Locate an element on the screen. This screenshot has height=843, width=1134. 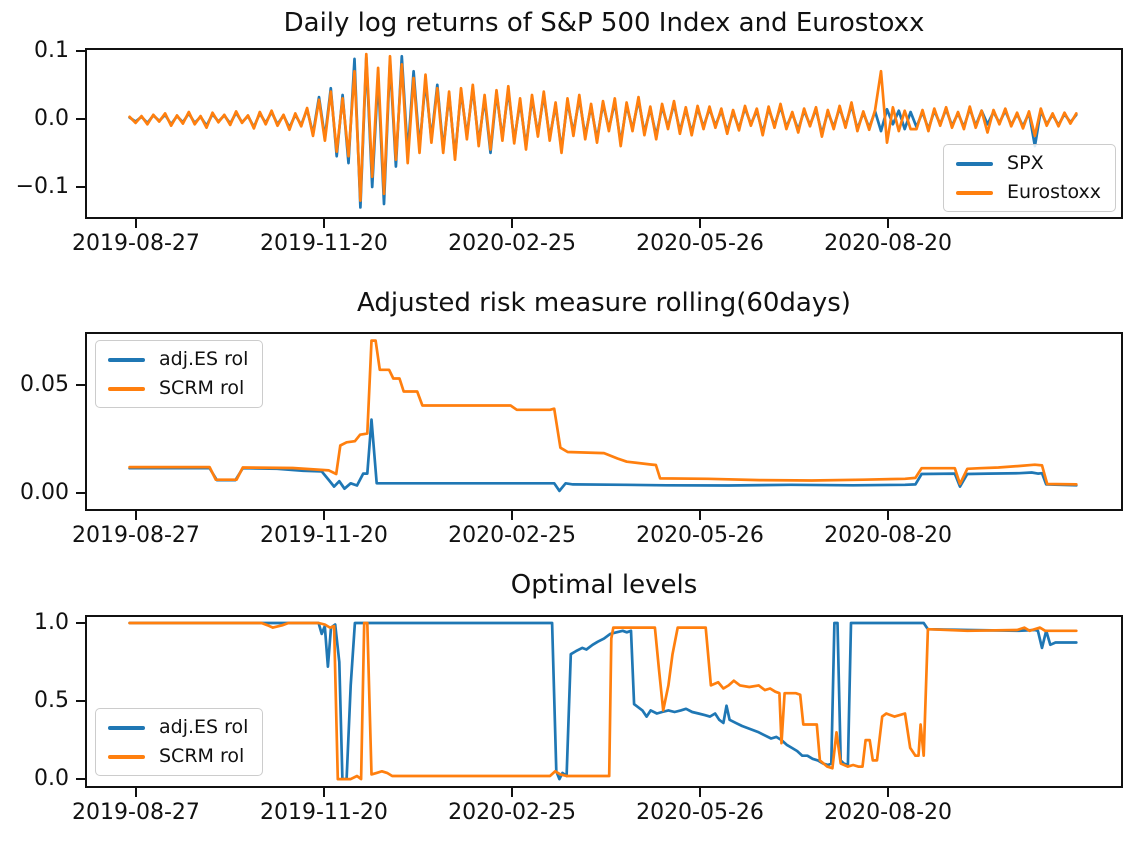
legend-entry: SPX is located at coordinates (1028, 163).